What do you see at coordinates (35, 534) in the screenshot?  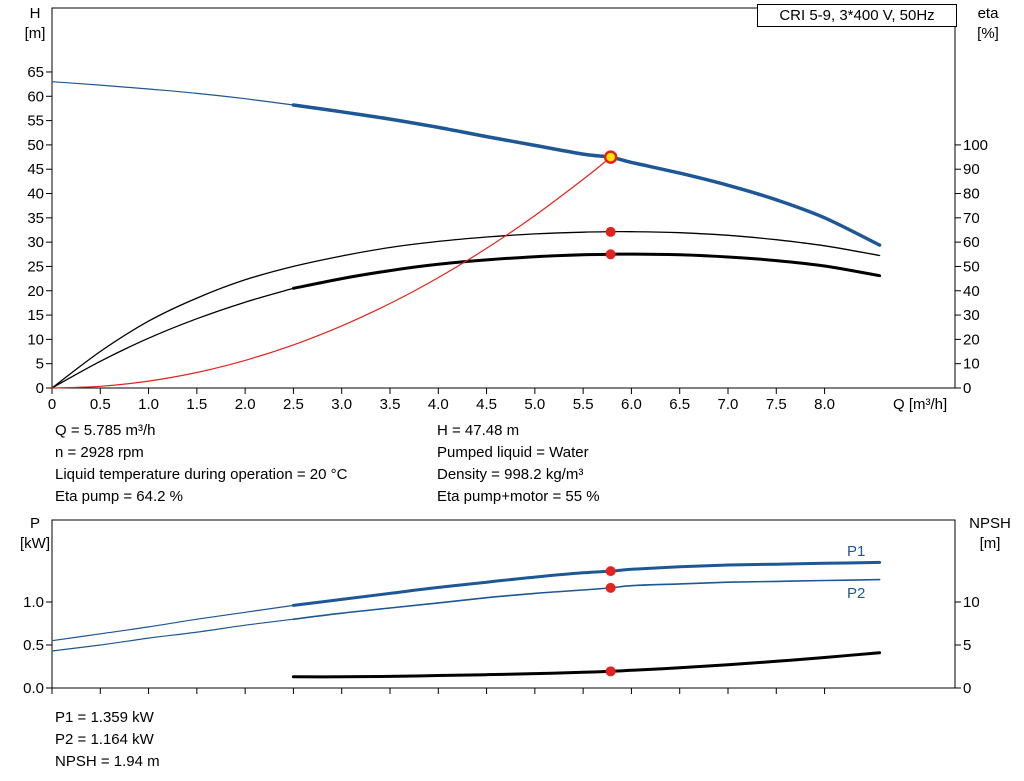 I see `p-axis-title: P [kW]` at bounding box center [35, 534].